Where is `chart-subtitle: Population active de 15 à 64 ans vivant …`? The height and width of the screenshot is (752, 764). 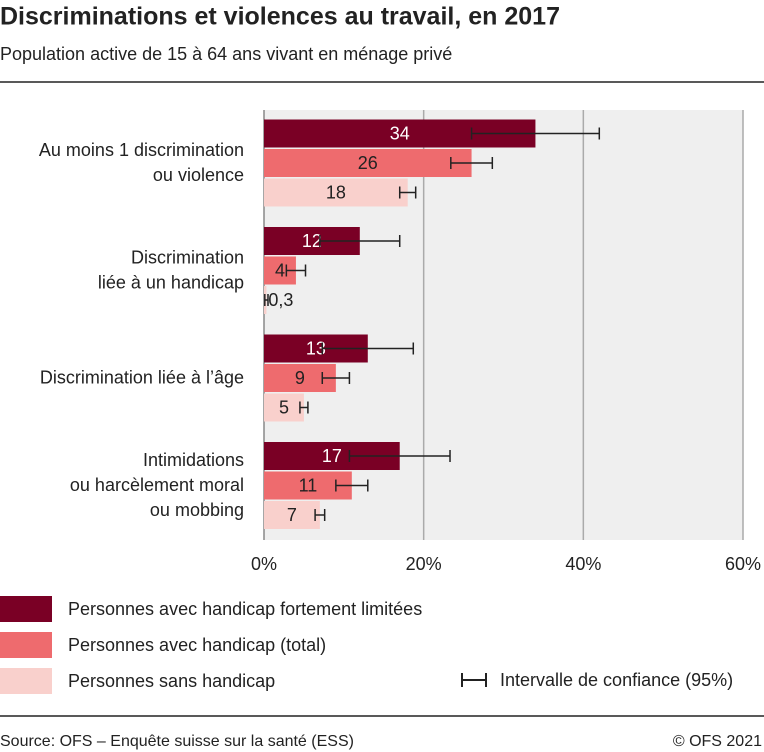
chart-subtitle: Population active de 15 à 64 ans vivant … is located at coordinates (226, 54).